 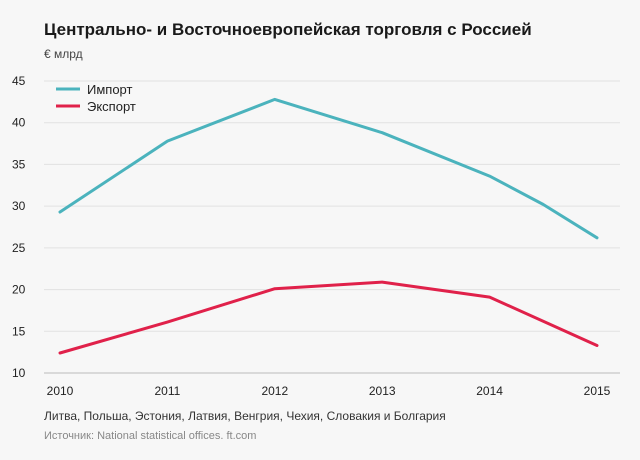 What do you see at coordinates (19, 290) in the screenshot?
I see `y-tick-label-20: 20` at bounding box center [19, 290].